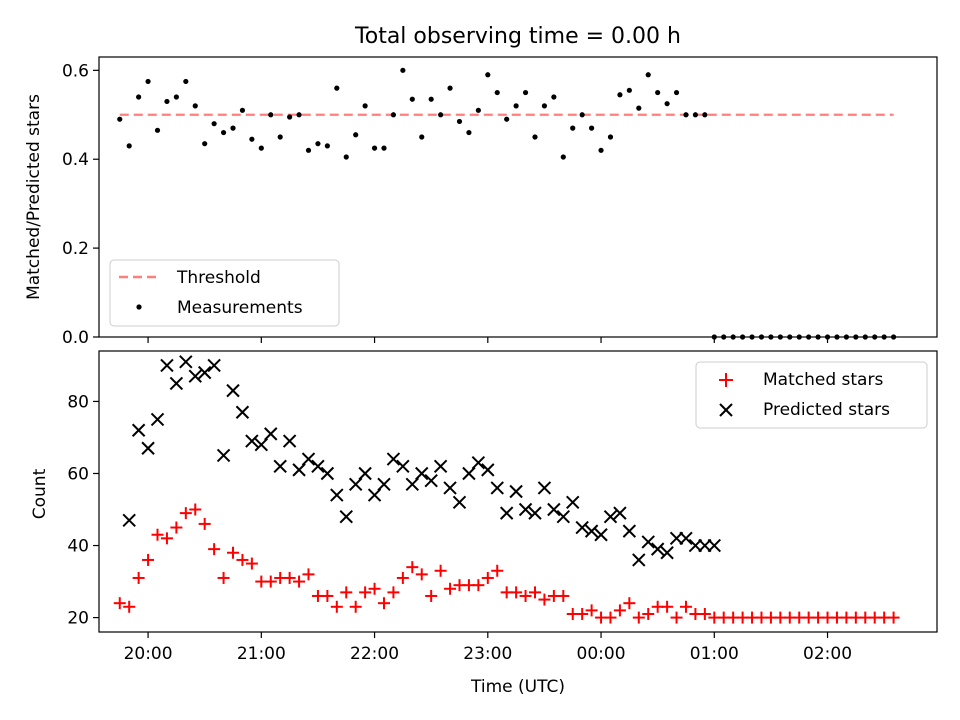 This screenshot has width=960, height=720. What do you see at coordinates (75, 249) in the screenshot?
I see `top-y-tick-label: 0.2` at bounding box center [75, 249].